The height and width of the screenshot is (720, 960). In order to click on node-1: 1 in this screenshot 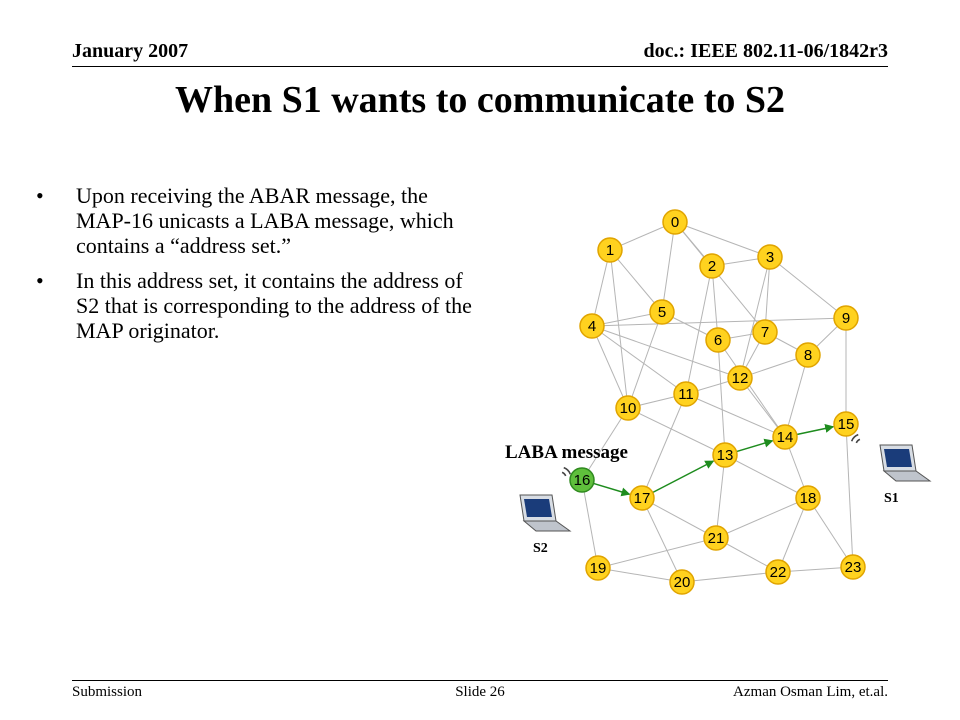, I will do `click(610, 250)`.